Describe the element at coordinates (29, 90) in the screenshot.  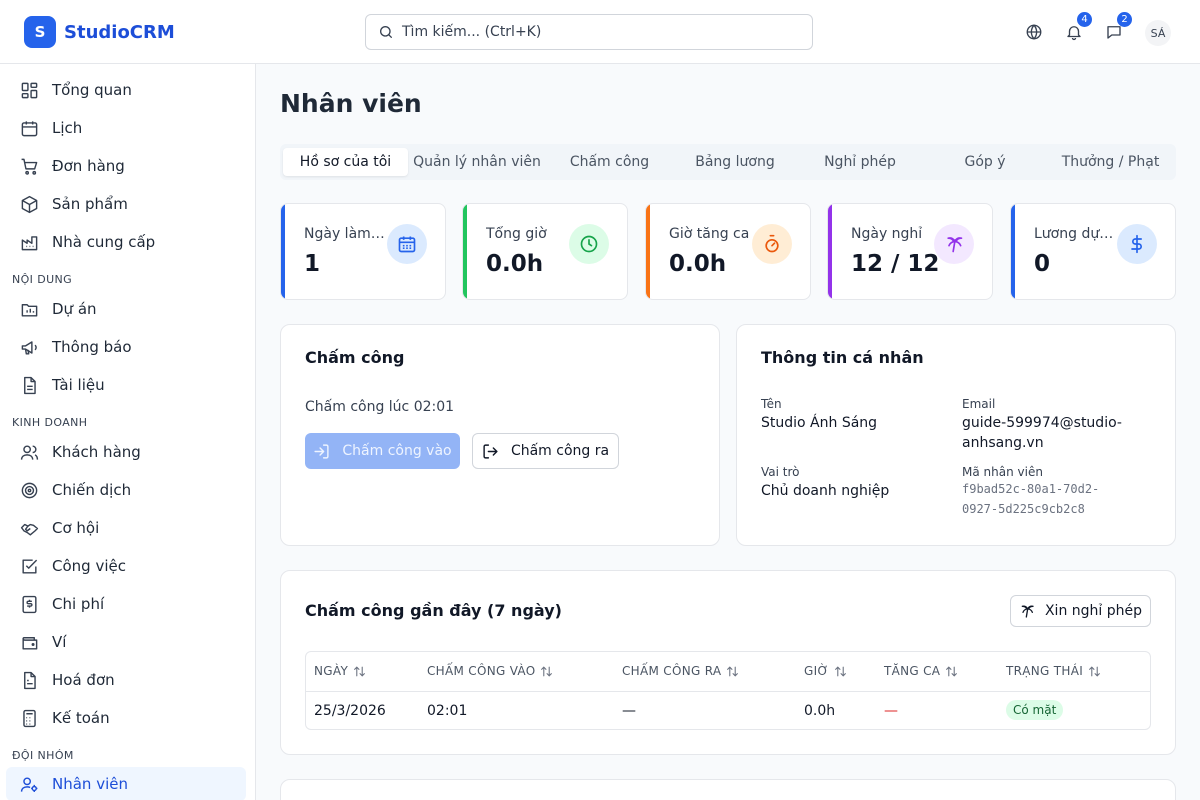
I see `dashboard-icon` at that location.